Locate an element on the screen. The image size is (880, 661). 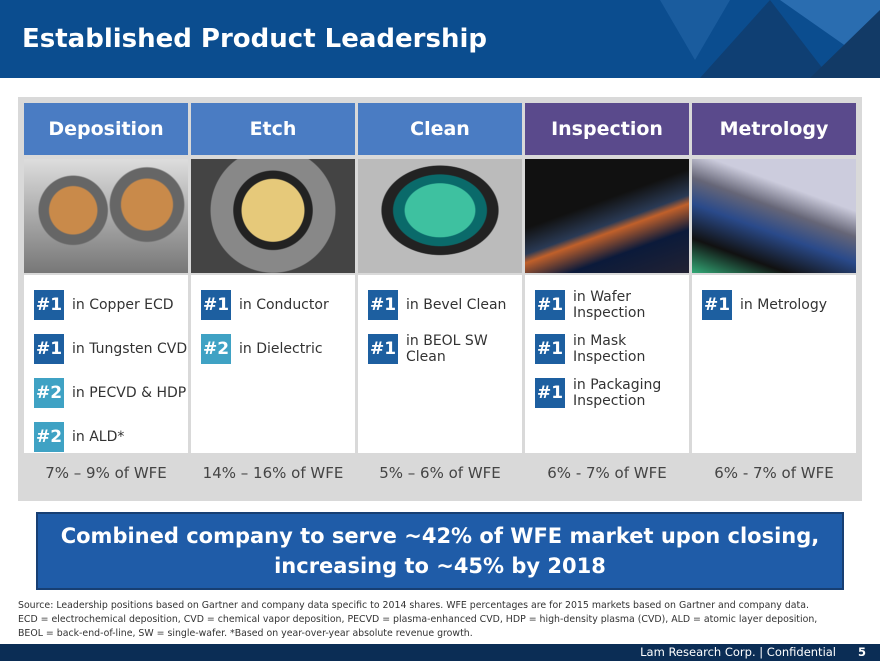
rank-text-line: in Mask is located at coordinates (600, 341).